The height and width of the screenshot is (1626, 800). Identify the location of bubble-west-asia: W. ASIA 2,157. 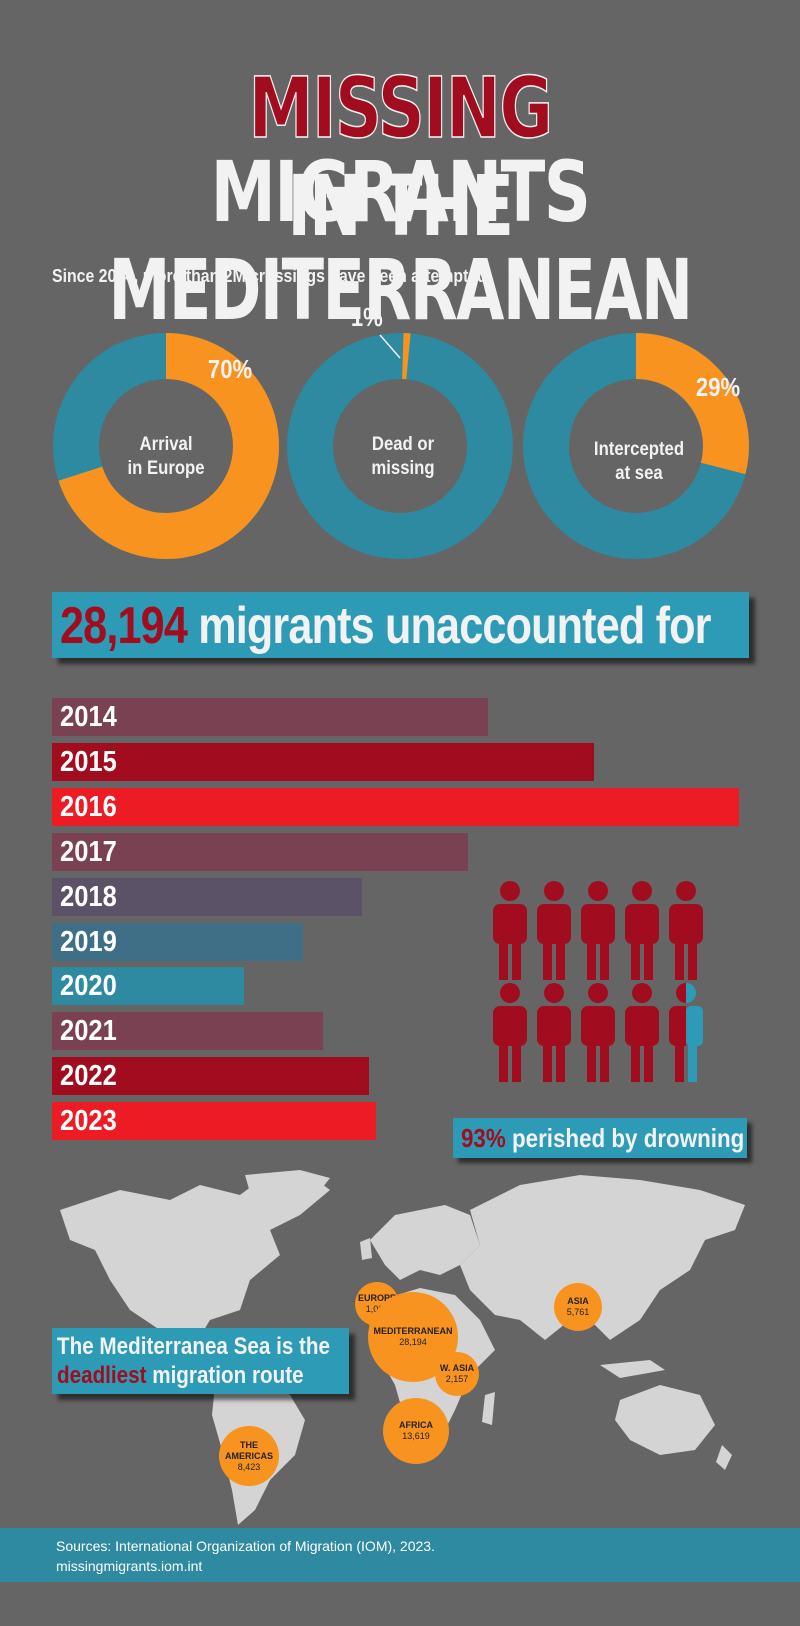
(457, 1374).